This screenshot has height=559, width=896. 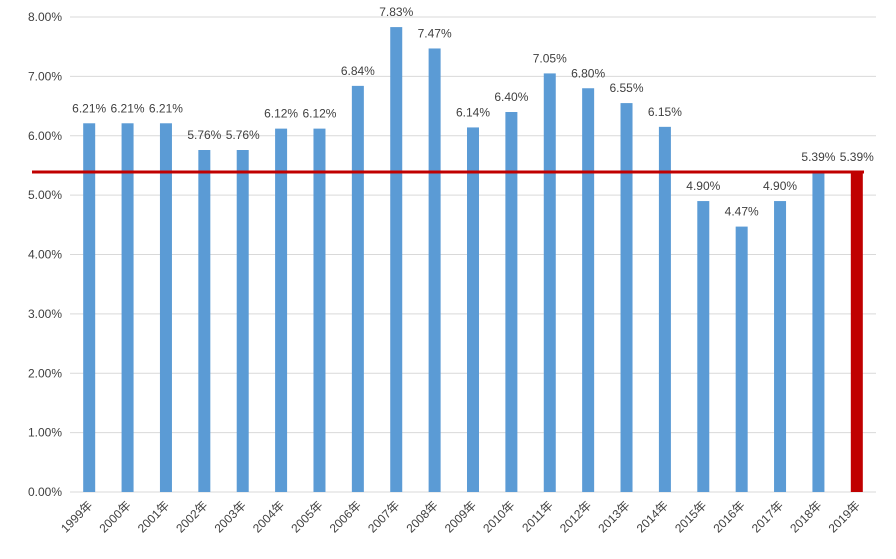 What do you see at coordinates (45, 492) in the screenshot?
I see `y-tick-label: 0.00%` at bounding box center [45, 492].